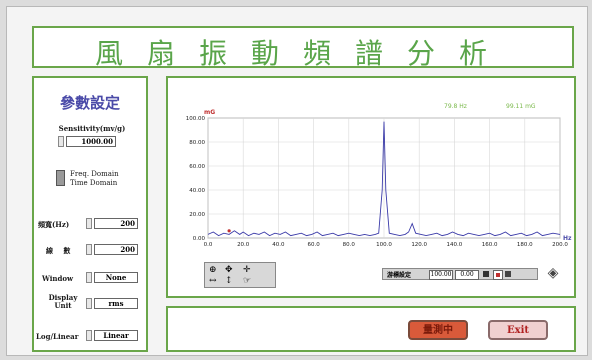 The height and width of the screenshot is (360, 592). What do you see at coordinates (384, 245) in the screenshot?
I see `x-tick-label: 100.0` at bounding box center [384, 245].